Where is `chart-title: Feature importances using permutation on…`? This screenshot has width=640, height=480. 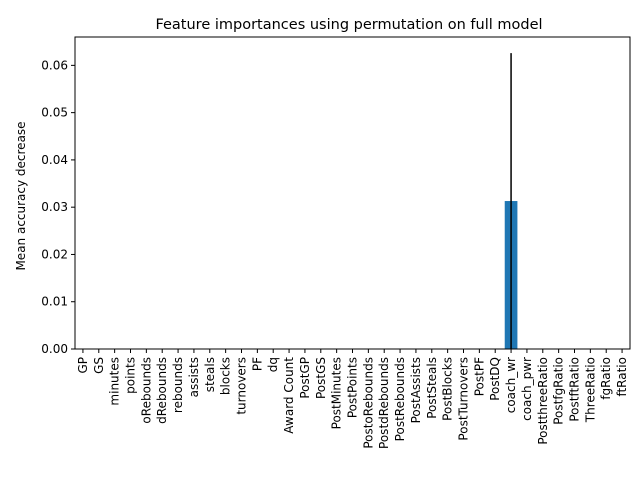
chart-title: Feature importances using permutation on… is located at coordinates (348, 25).